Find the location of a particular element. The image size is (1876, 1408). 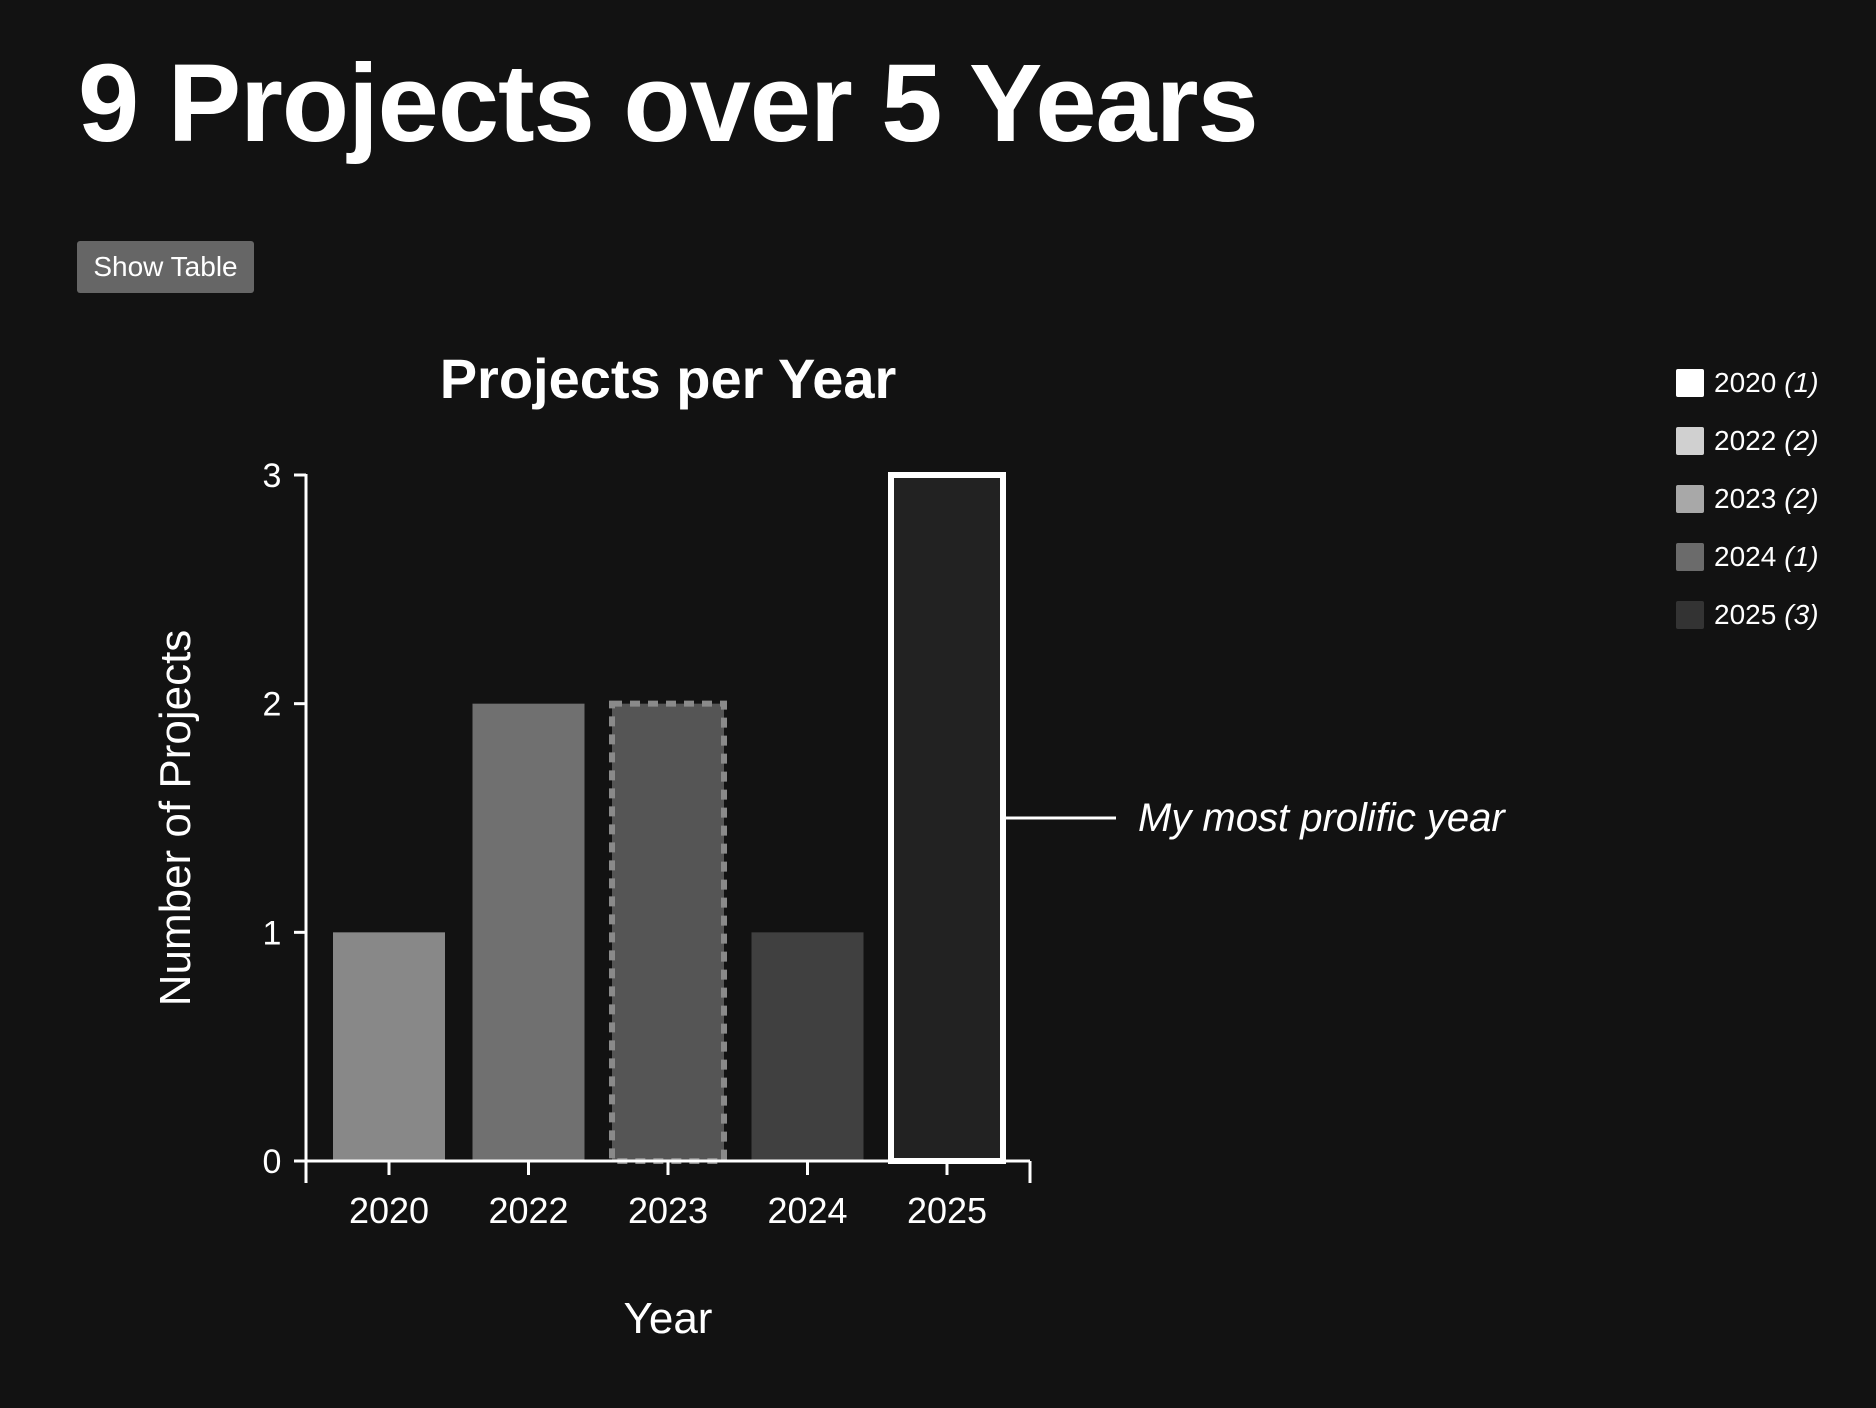

x-tick-label: 2020 is located at coordinates (389, 1210).